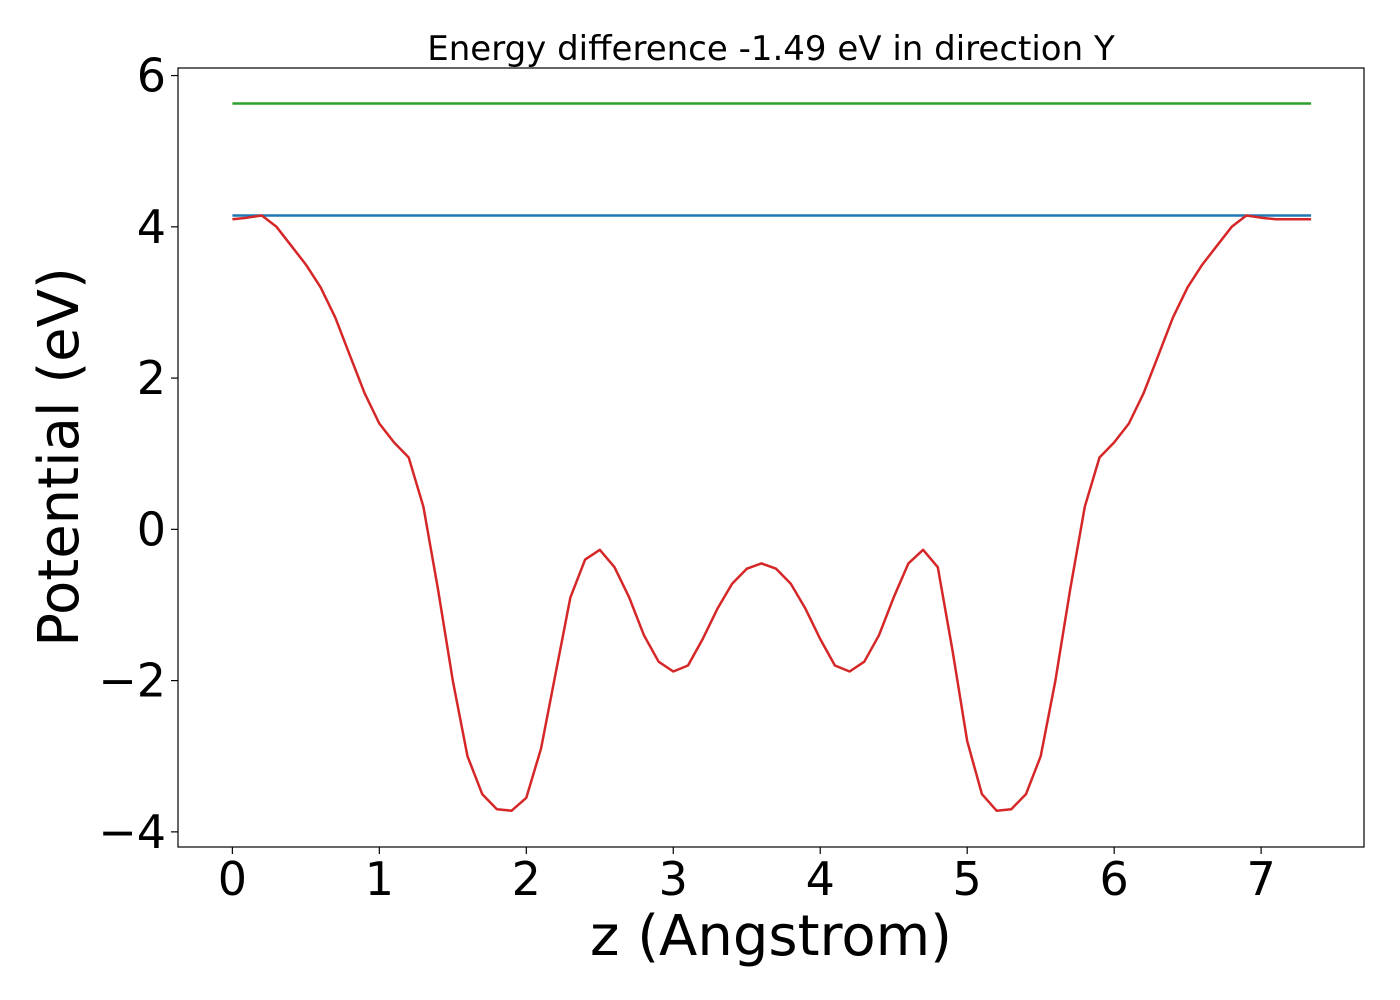 This screenshot has width=1400, height=1000. Describe the element at coordinates (151, 76) in the screenshot. I see `y-tick-label: 6` at that location.